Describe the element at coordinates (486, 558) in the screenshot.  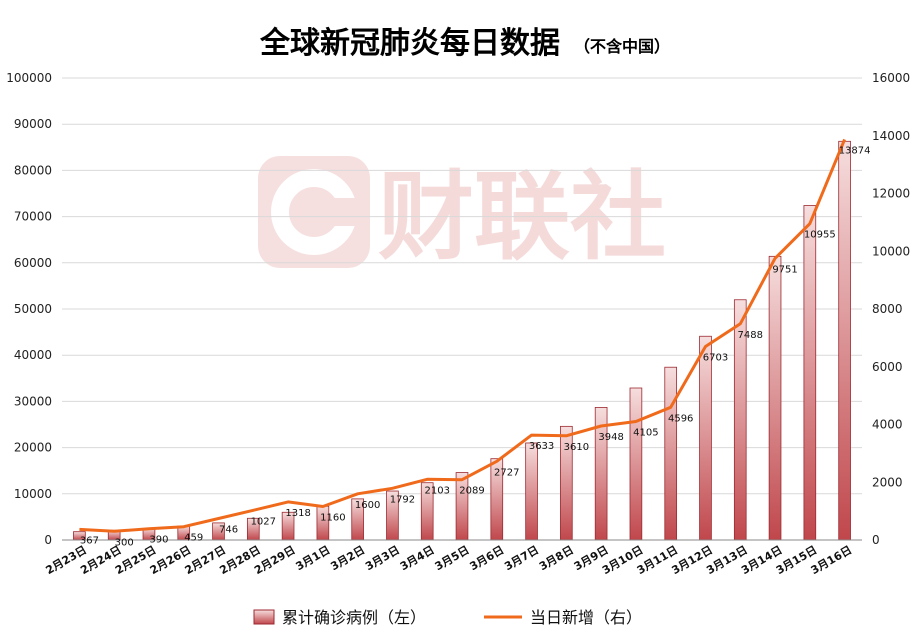
I see `x-tick-label: 3月6日` at that location.